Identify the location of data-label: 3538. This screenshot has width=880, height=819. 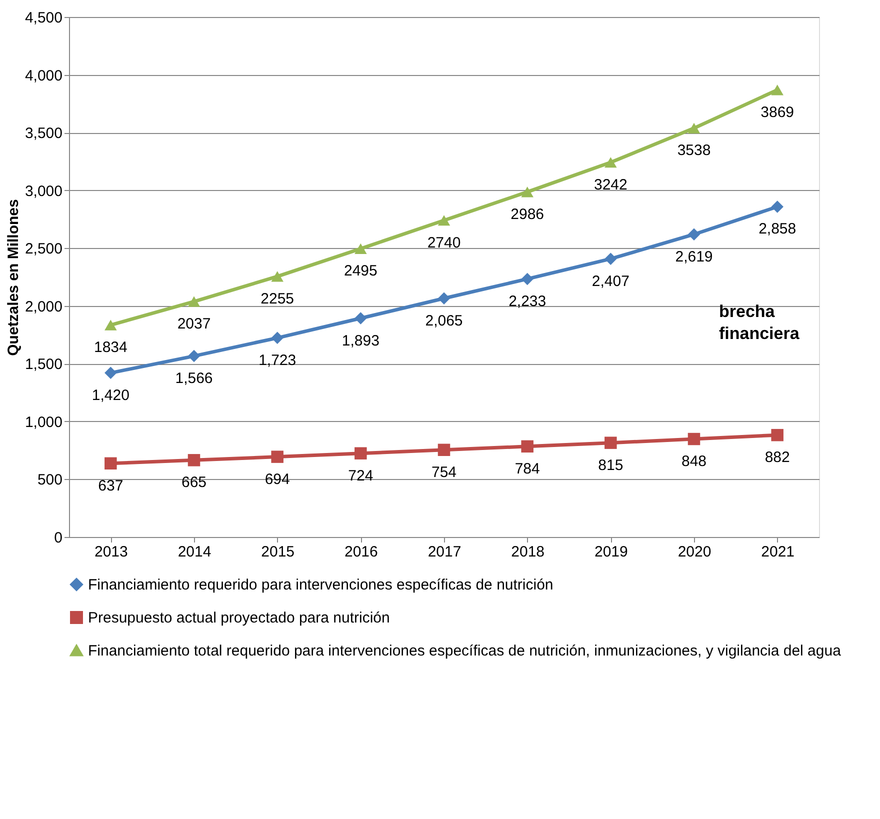
(694, 151).